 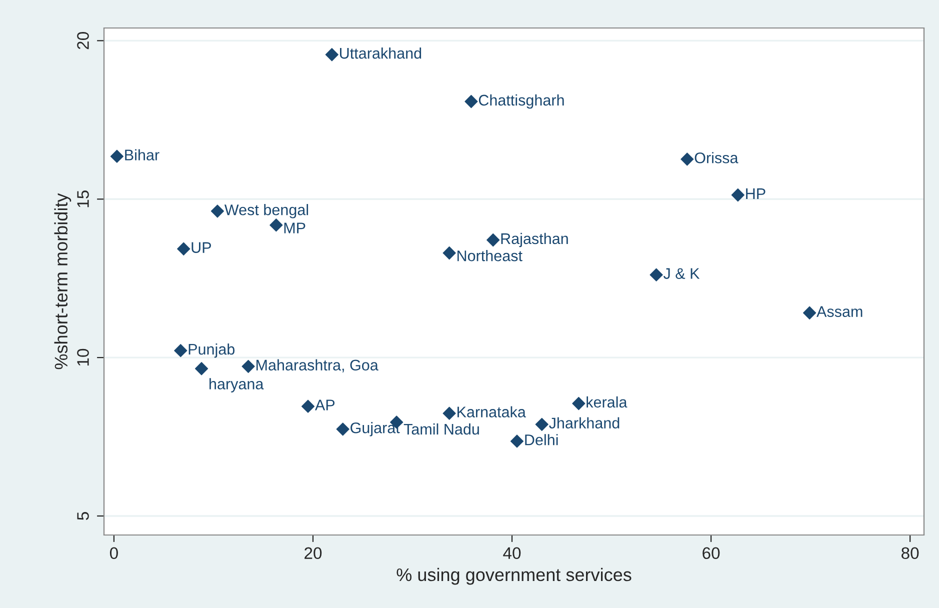 What do you see at coordinates (541, 440) in the screenshot?
I see `annotation: Delhi` at bounding box center [541, 440].